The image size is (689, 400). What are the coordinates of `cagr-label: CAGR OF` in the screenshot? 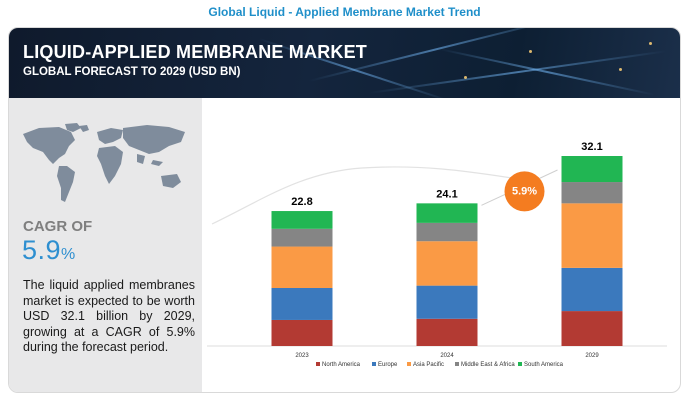 It's located at (58, 226).